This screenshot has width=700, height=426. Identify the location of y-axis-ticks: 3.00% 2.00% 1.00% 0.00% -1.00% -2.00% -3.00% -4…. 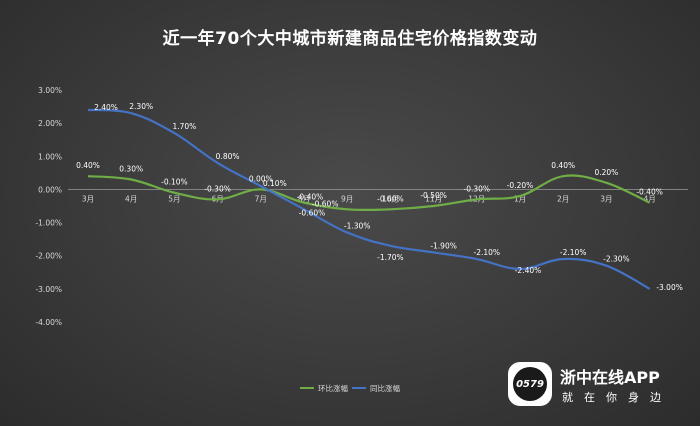
(48, 206).